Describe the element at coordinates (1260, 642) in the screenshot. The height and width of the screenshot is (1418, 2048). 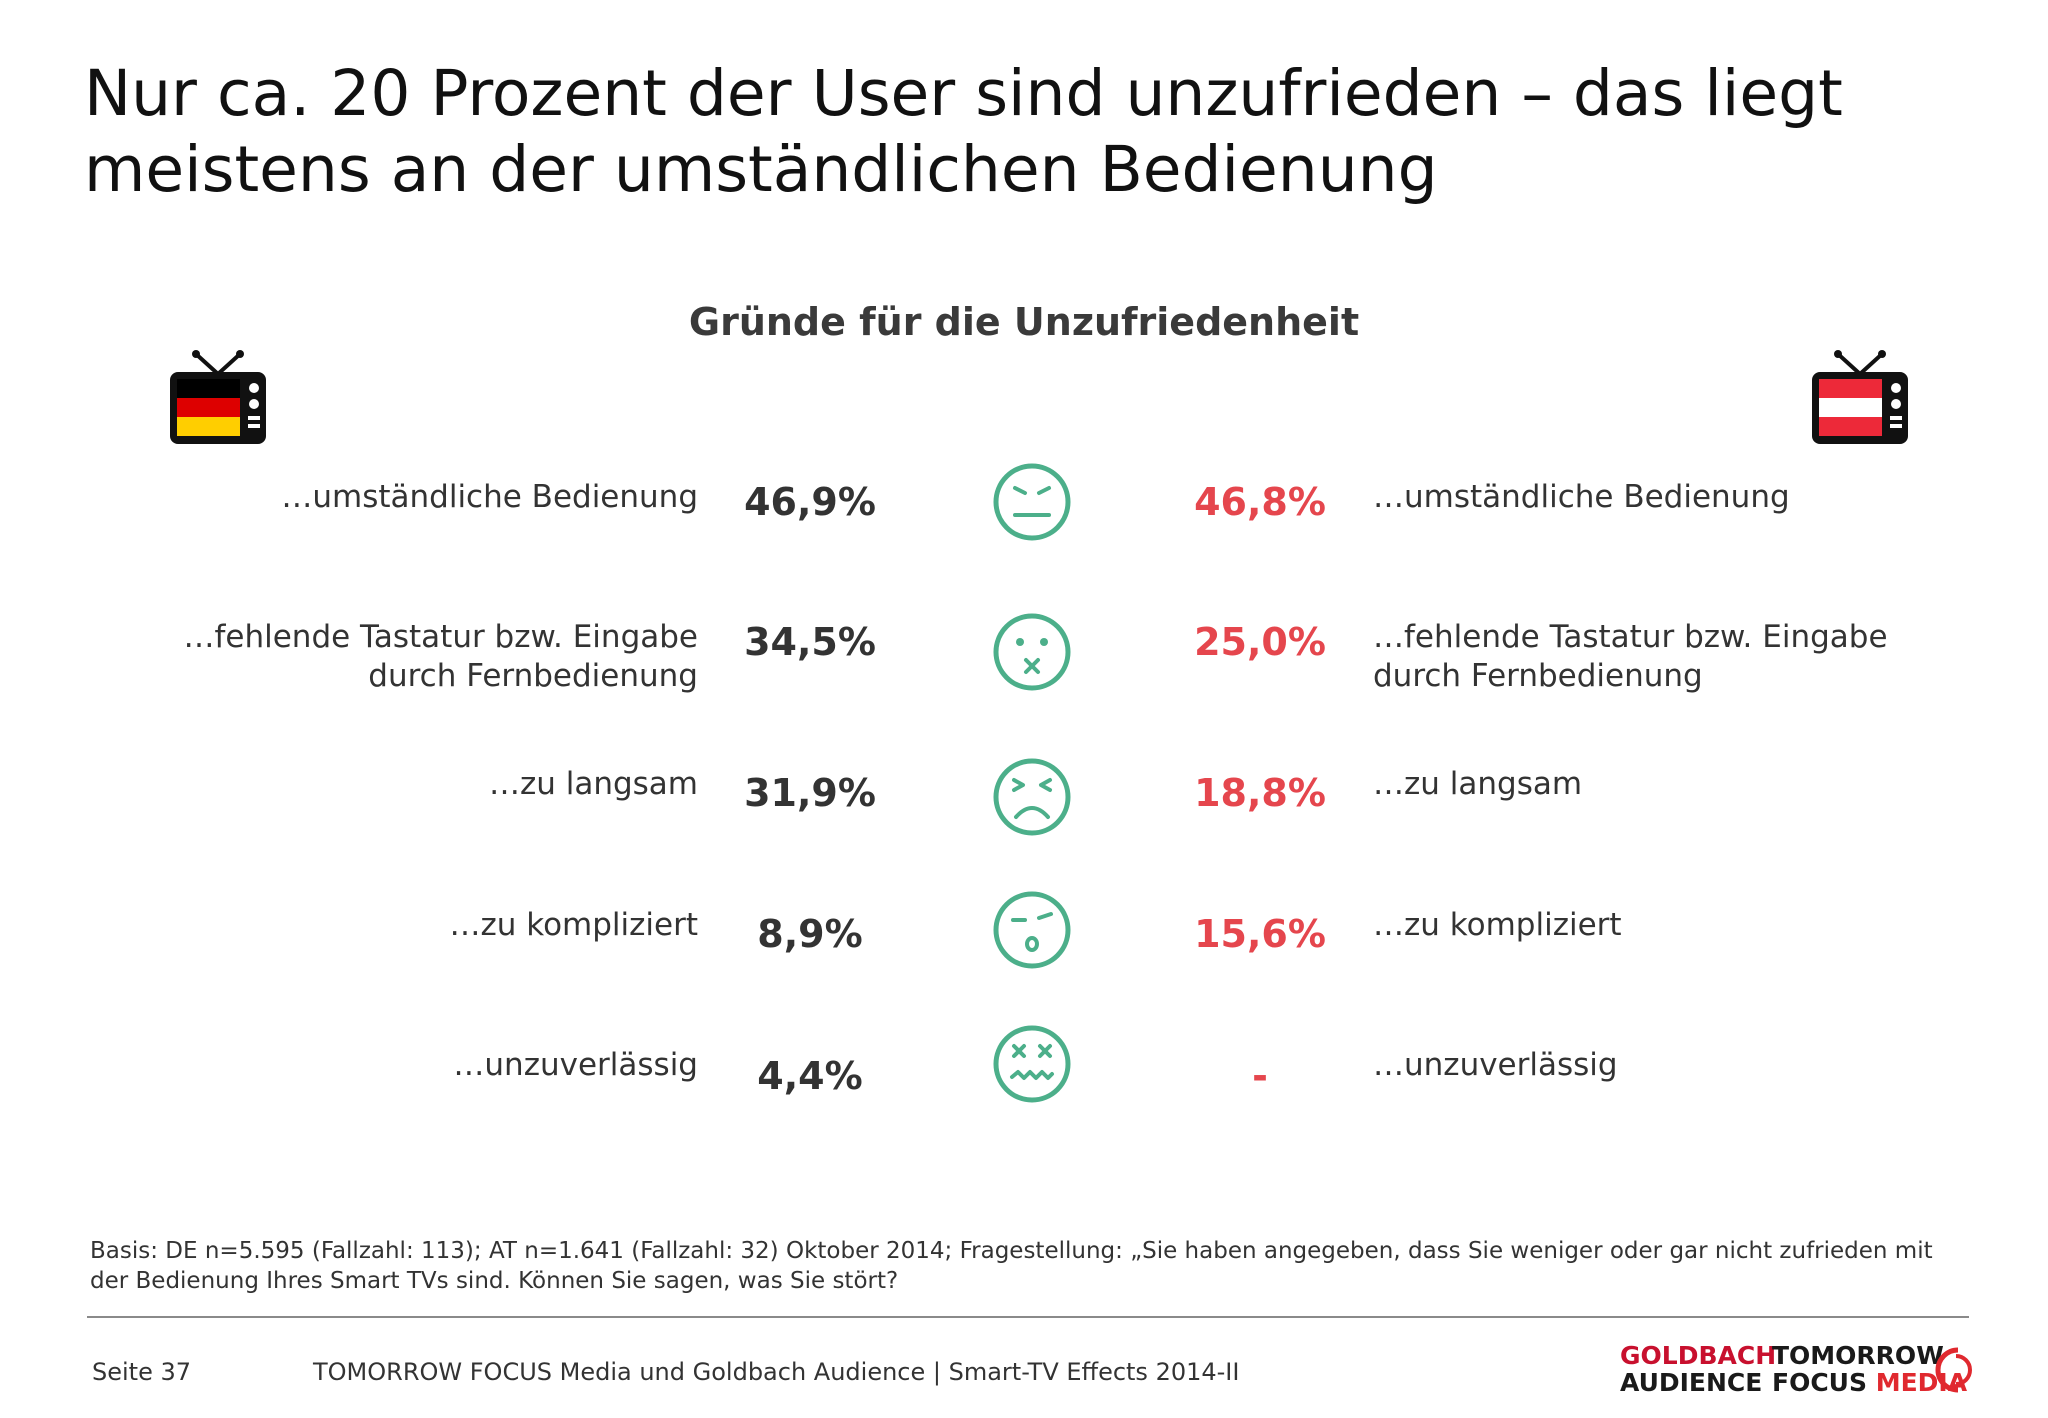
I see `value-at: 25,0%` at that location.